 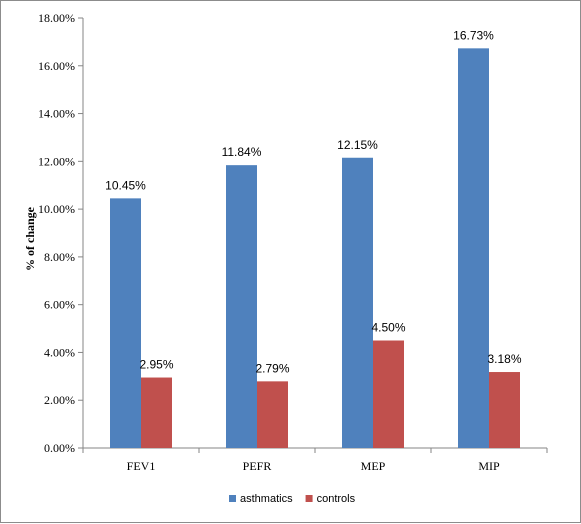 I want to click on data-label: 3.18%, so click(x=504, y=359).